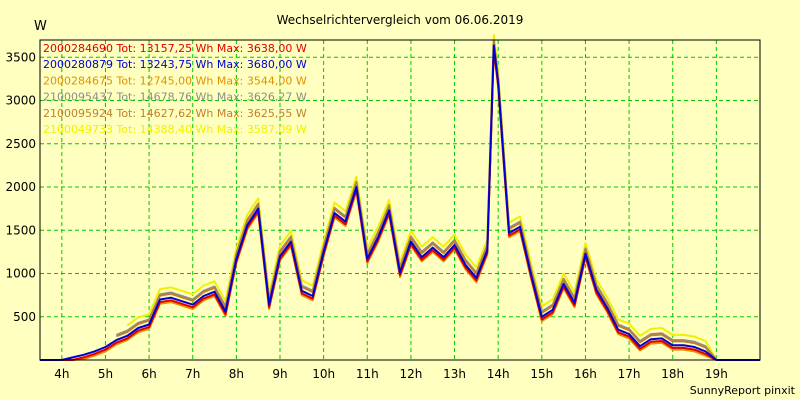  What do you see at coordinates (672, 374) in the screenshot?
I see `x-tick-label: 18h` at bounding box center [672, 374].